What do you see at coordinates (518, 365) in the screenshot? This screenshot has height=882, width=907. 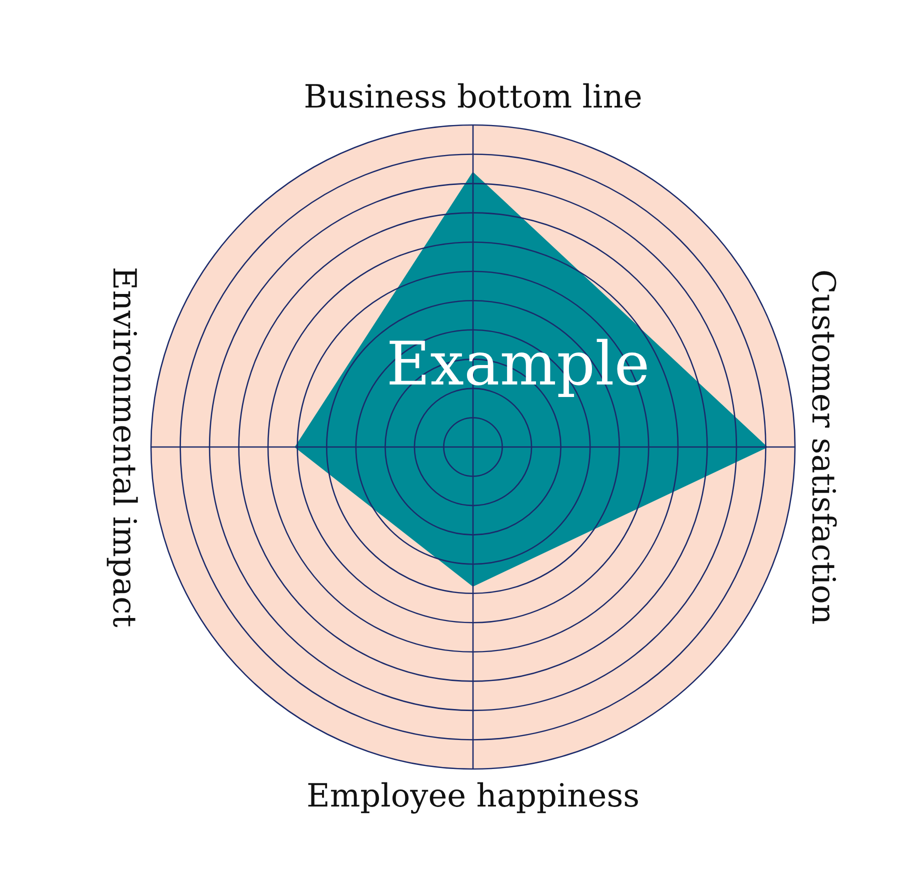 I see `text: Example` at bounding box center [518, 365].